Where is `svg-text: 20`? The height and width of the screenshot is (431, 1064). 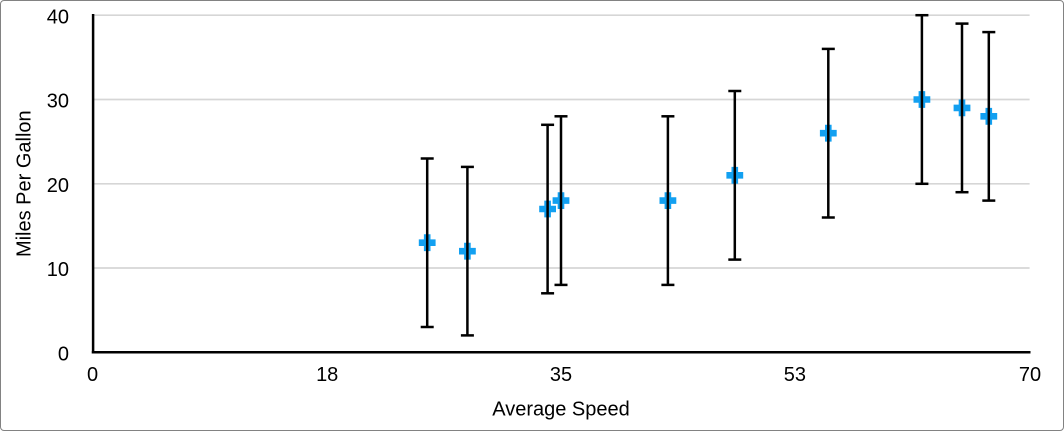 svg-text: 20 is located at coordinates (58, 186).